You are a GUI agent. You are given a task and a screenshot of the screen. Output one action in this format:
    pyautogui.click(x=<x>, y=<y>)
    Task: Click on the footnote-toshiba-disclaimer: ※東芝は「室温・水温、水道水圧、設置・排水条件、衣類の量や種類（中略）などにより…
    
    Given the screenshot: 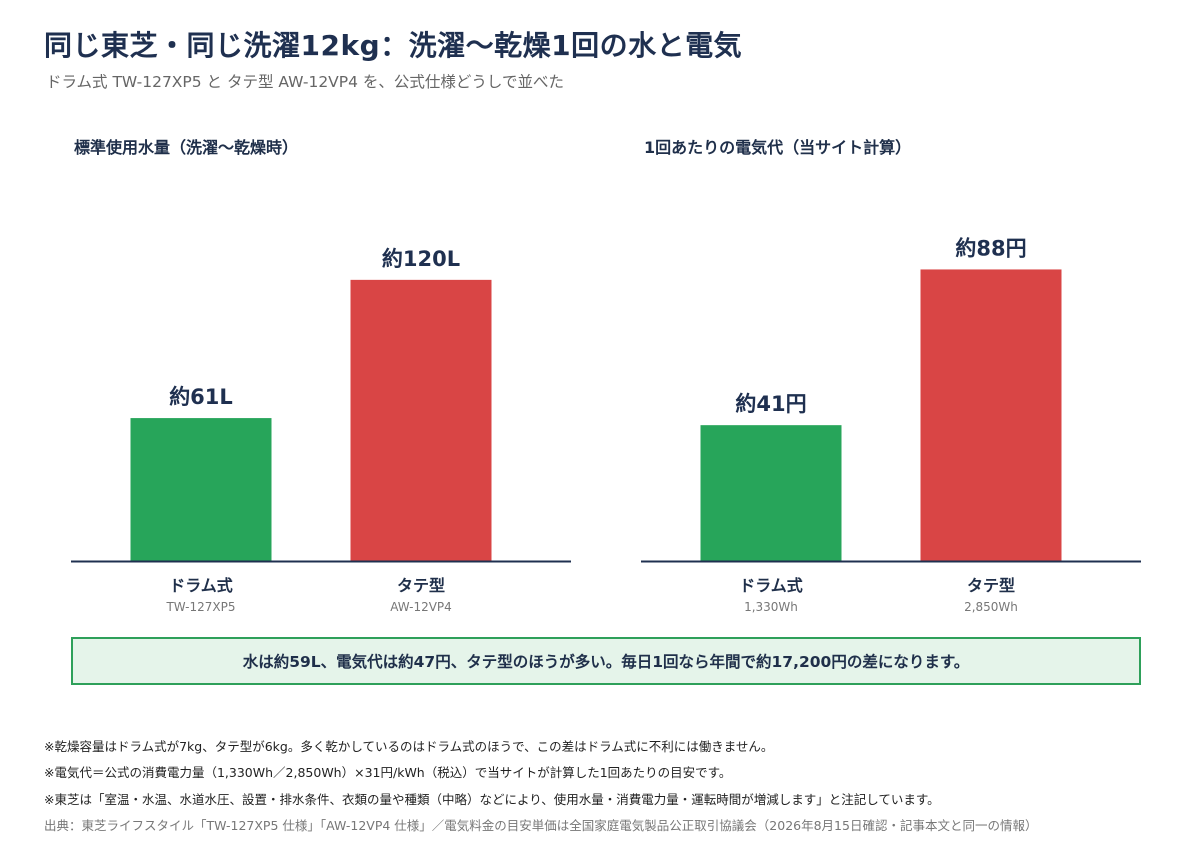 What is the action you would take?
    pyautogui.click(x=492, y=799)
    